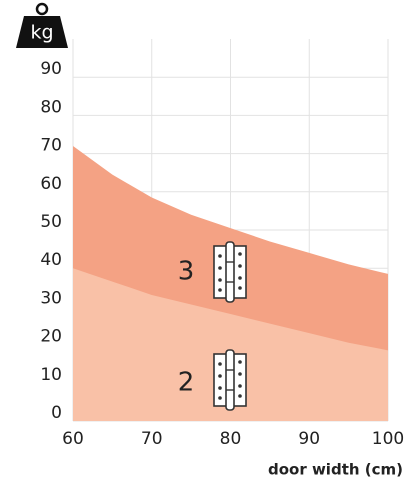  I want to click on y-tick-label: 40, so click(51, 260).